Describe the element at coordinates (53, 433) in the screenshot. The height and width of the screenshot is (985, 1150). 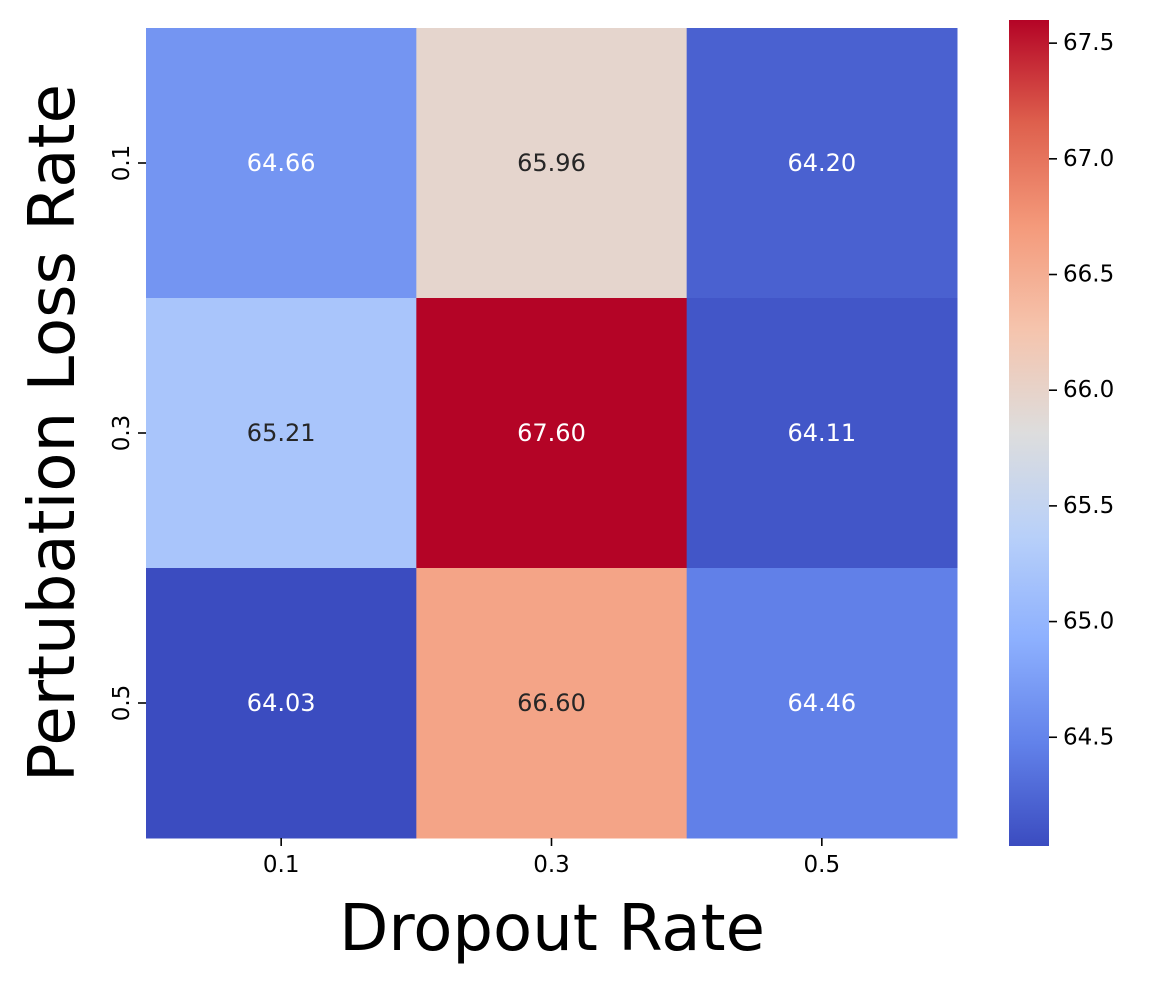
I see `y-axis-title: Pertubation Loss Rate` at that location.